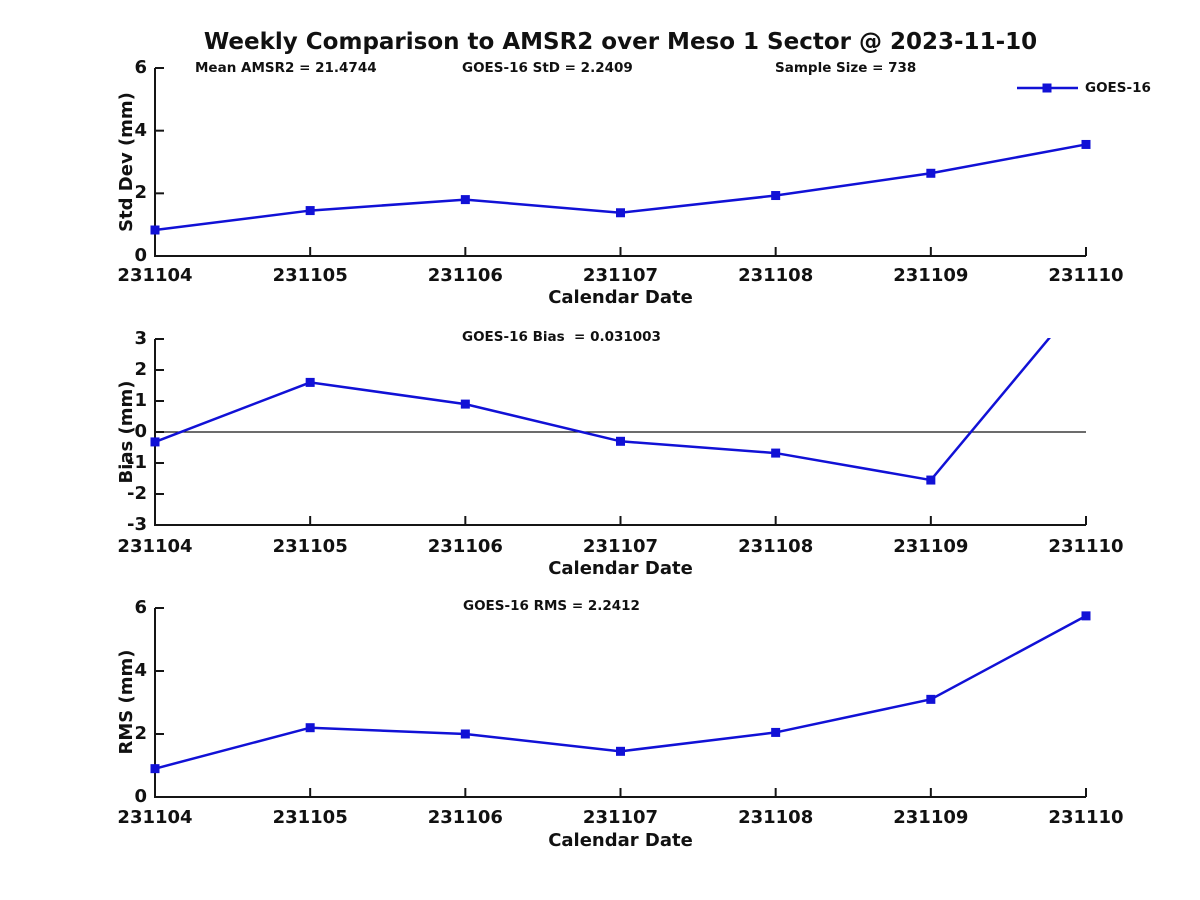 The width and height of the screenshot is (1200, 900). What do you see at coordinates (620, 297) in the screenshot?
I see `x-axis-label-calendar-date-1: Calendar Date` at bounding box center [620, 297].